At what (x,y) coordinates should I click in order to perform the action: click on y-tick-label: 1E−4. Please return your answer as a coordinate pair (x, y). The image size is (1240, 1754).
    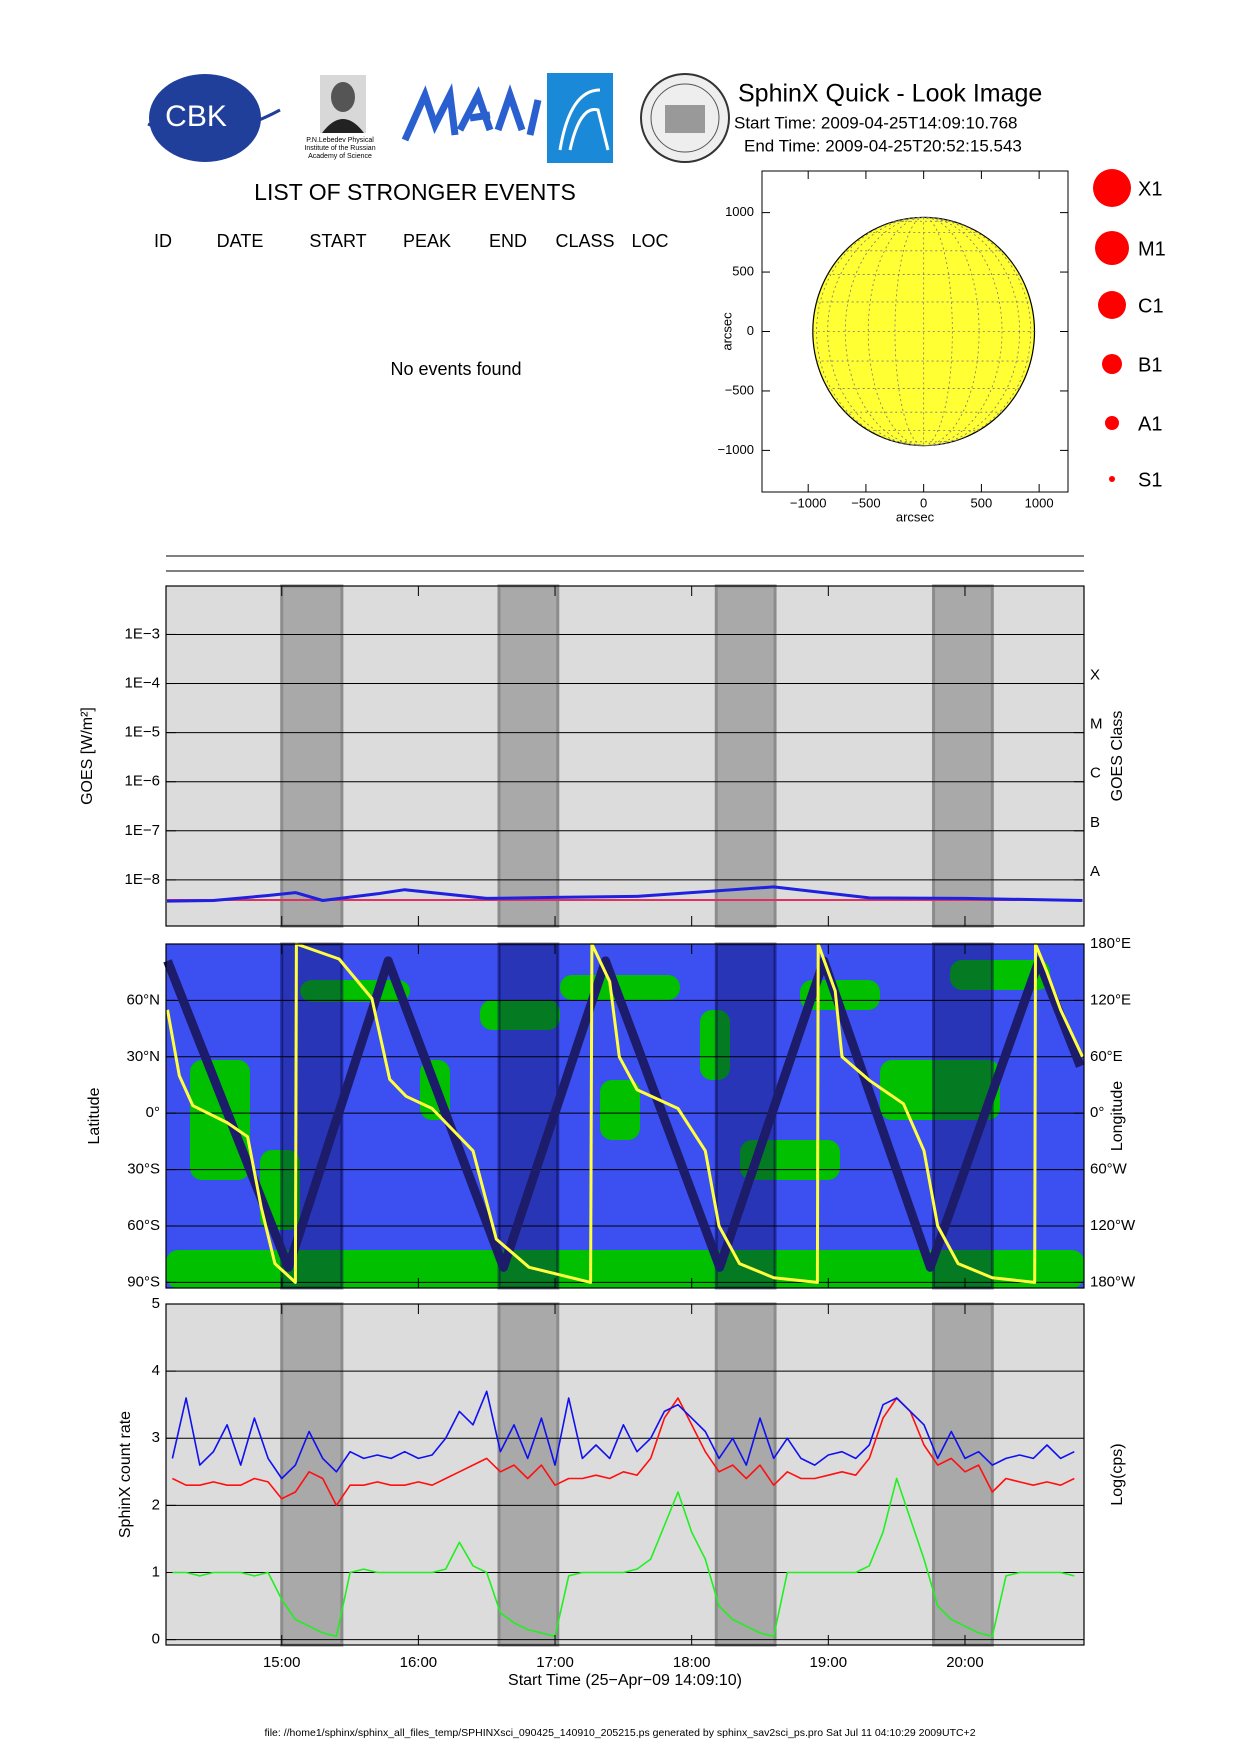
    Looking at the image, I should click on (142, 682).